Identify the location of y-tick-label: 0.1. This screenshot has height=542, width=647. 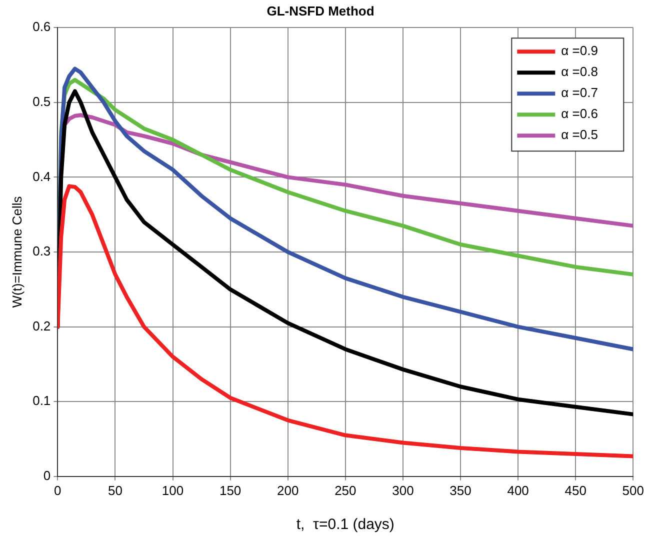
(41, 400).